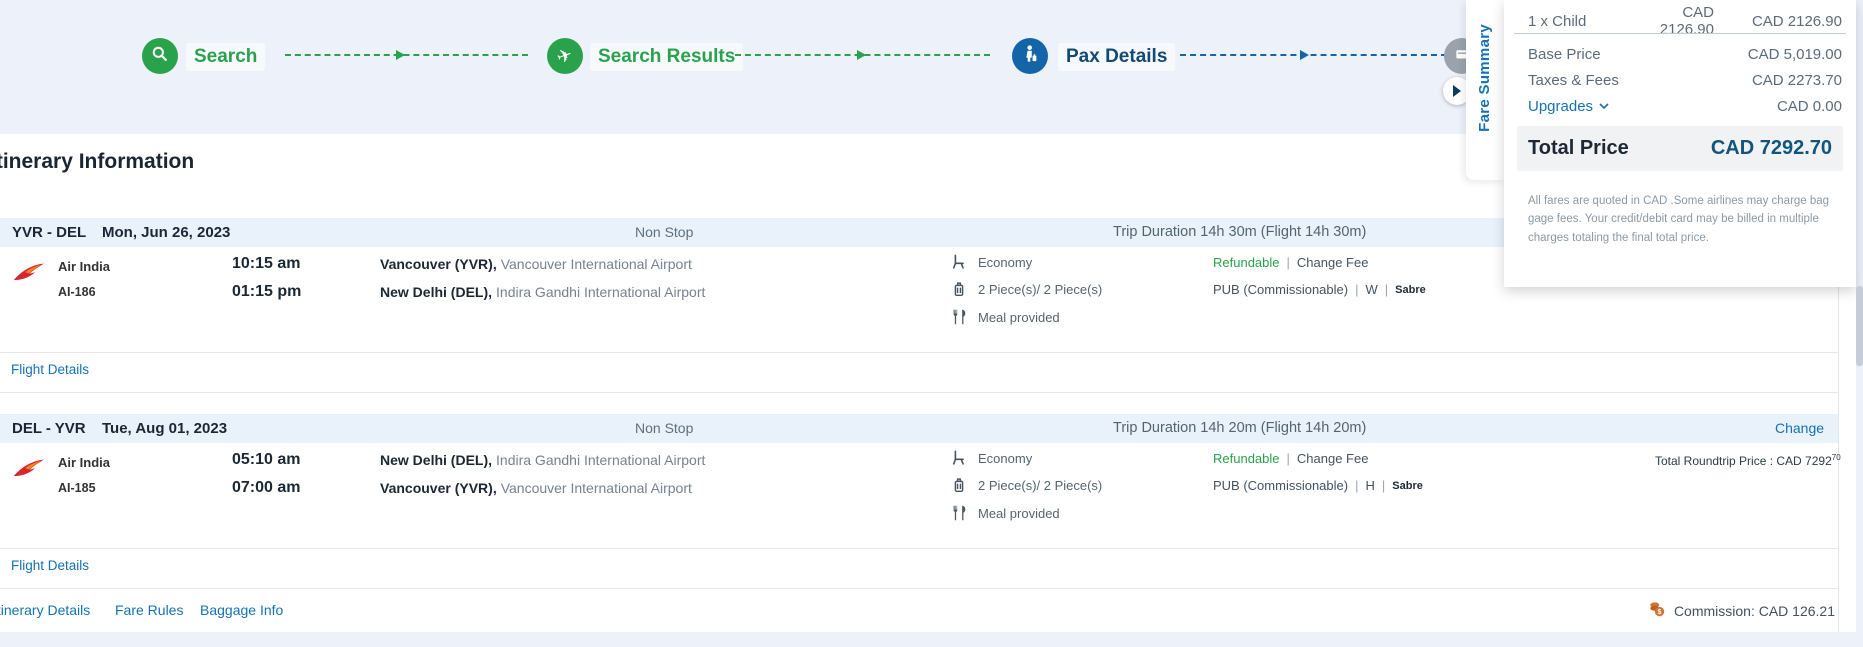  What do you see at coordinates (1680, 148) in the screenshot?
I see `total-price-row: Total Price CAD 7292.70` at bounding box center [1680, 148].